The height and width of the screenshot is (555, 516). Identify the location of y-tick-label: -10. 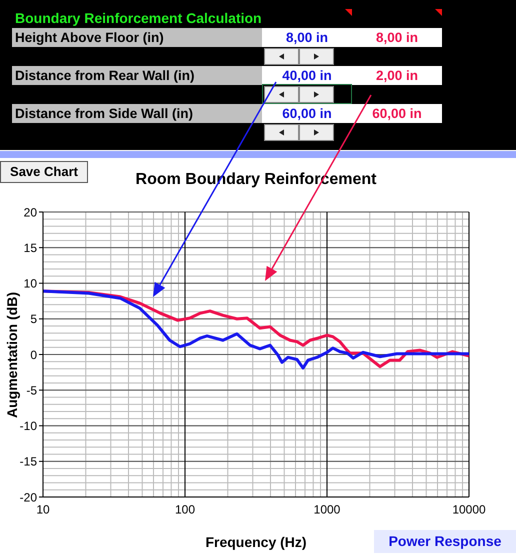
(29, 426).